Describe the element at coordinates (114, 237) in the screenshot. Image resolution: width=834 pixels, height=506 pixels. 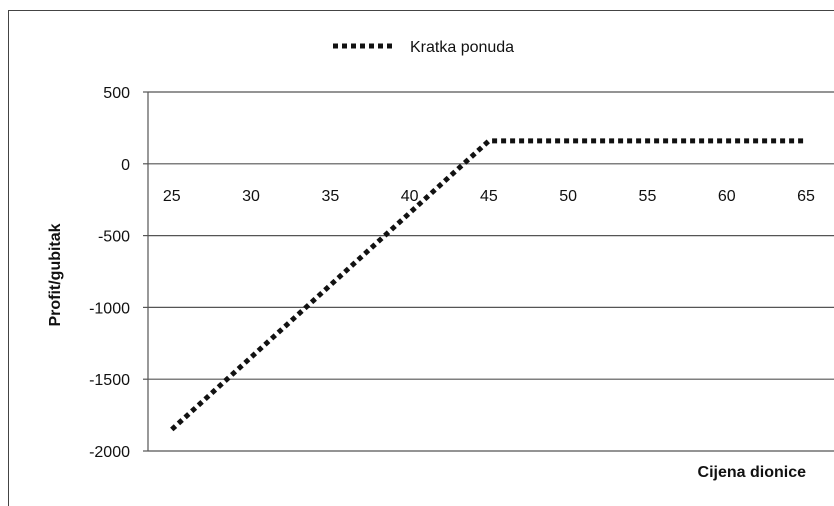
I see `y-tick-label: -500` at that location.